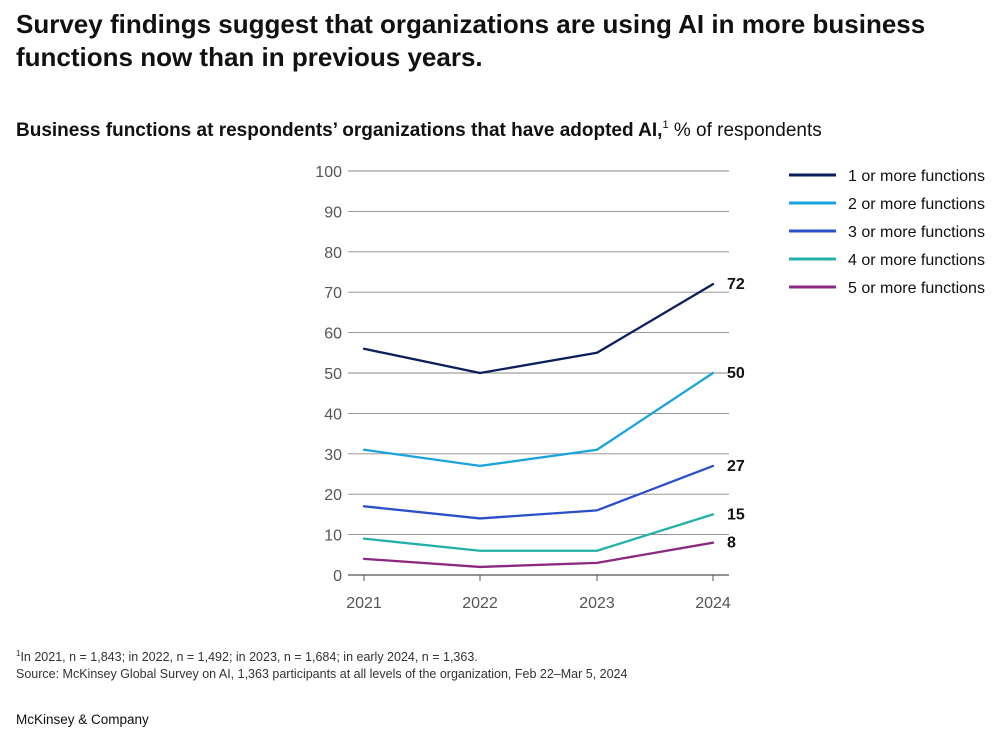 Image resolution: width=1007 pixels, height=737 pixels. I want to click on y-tick-label: 10, so click(333, 536).